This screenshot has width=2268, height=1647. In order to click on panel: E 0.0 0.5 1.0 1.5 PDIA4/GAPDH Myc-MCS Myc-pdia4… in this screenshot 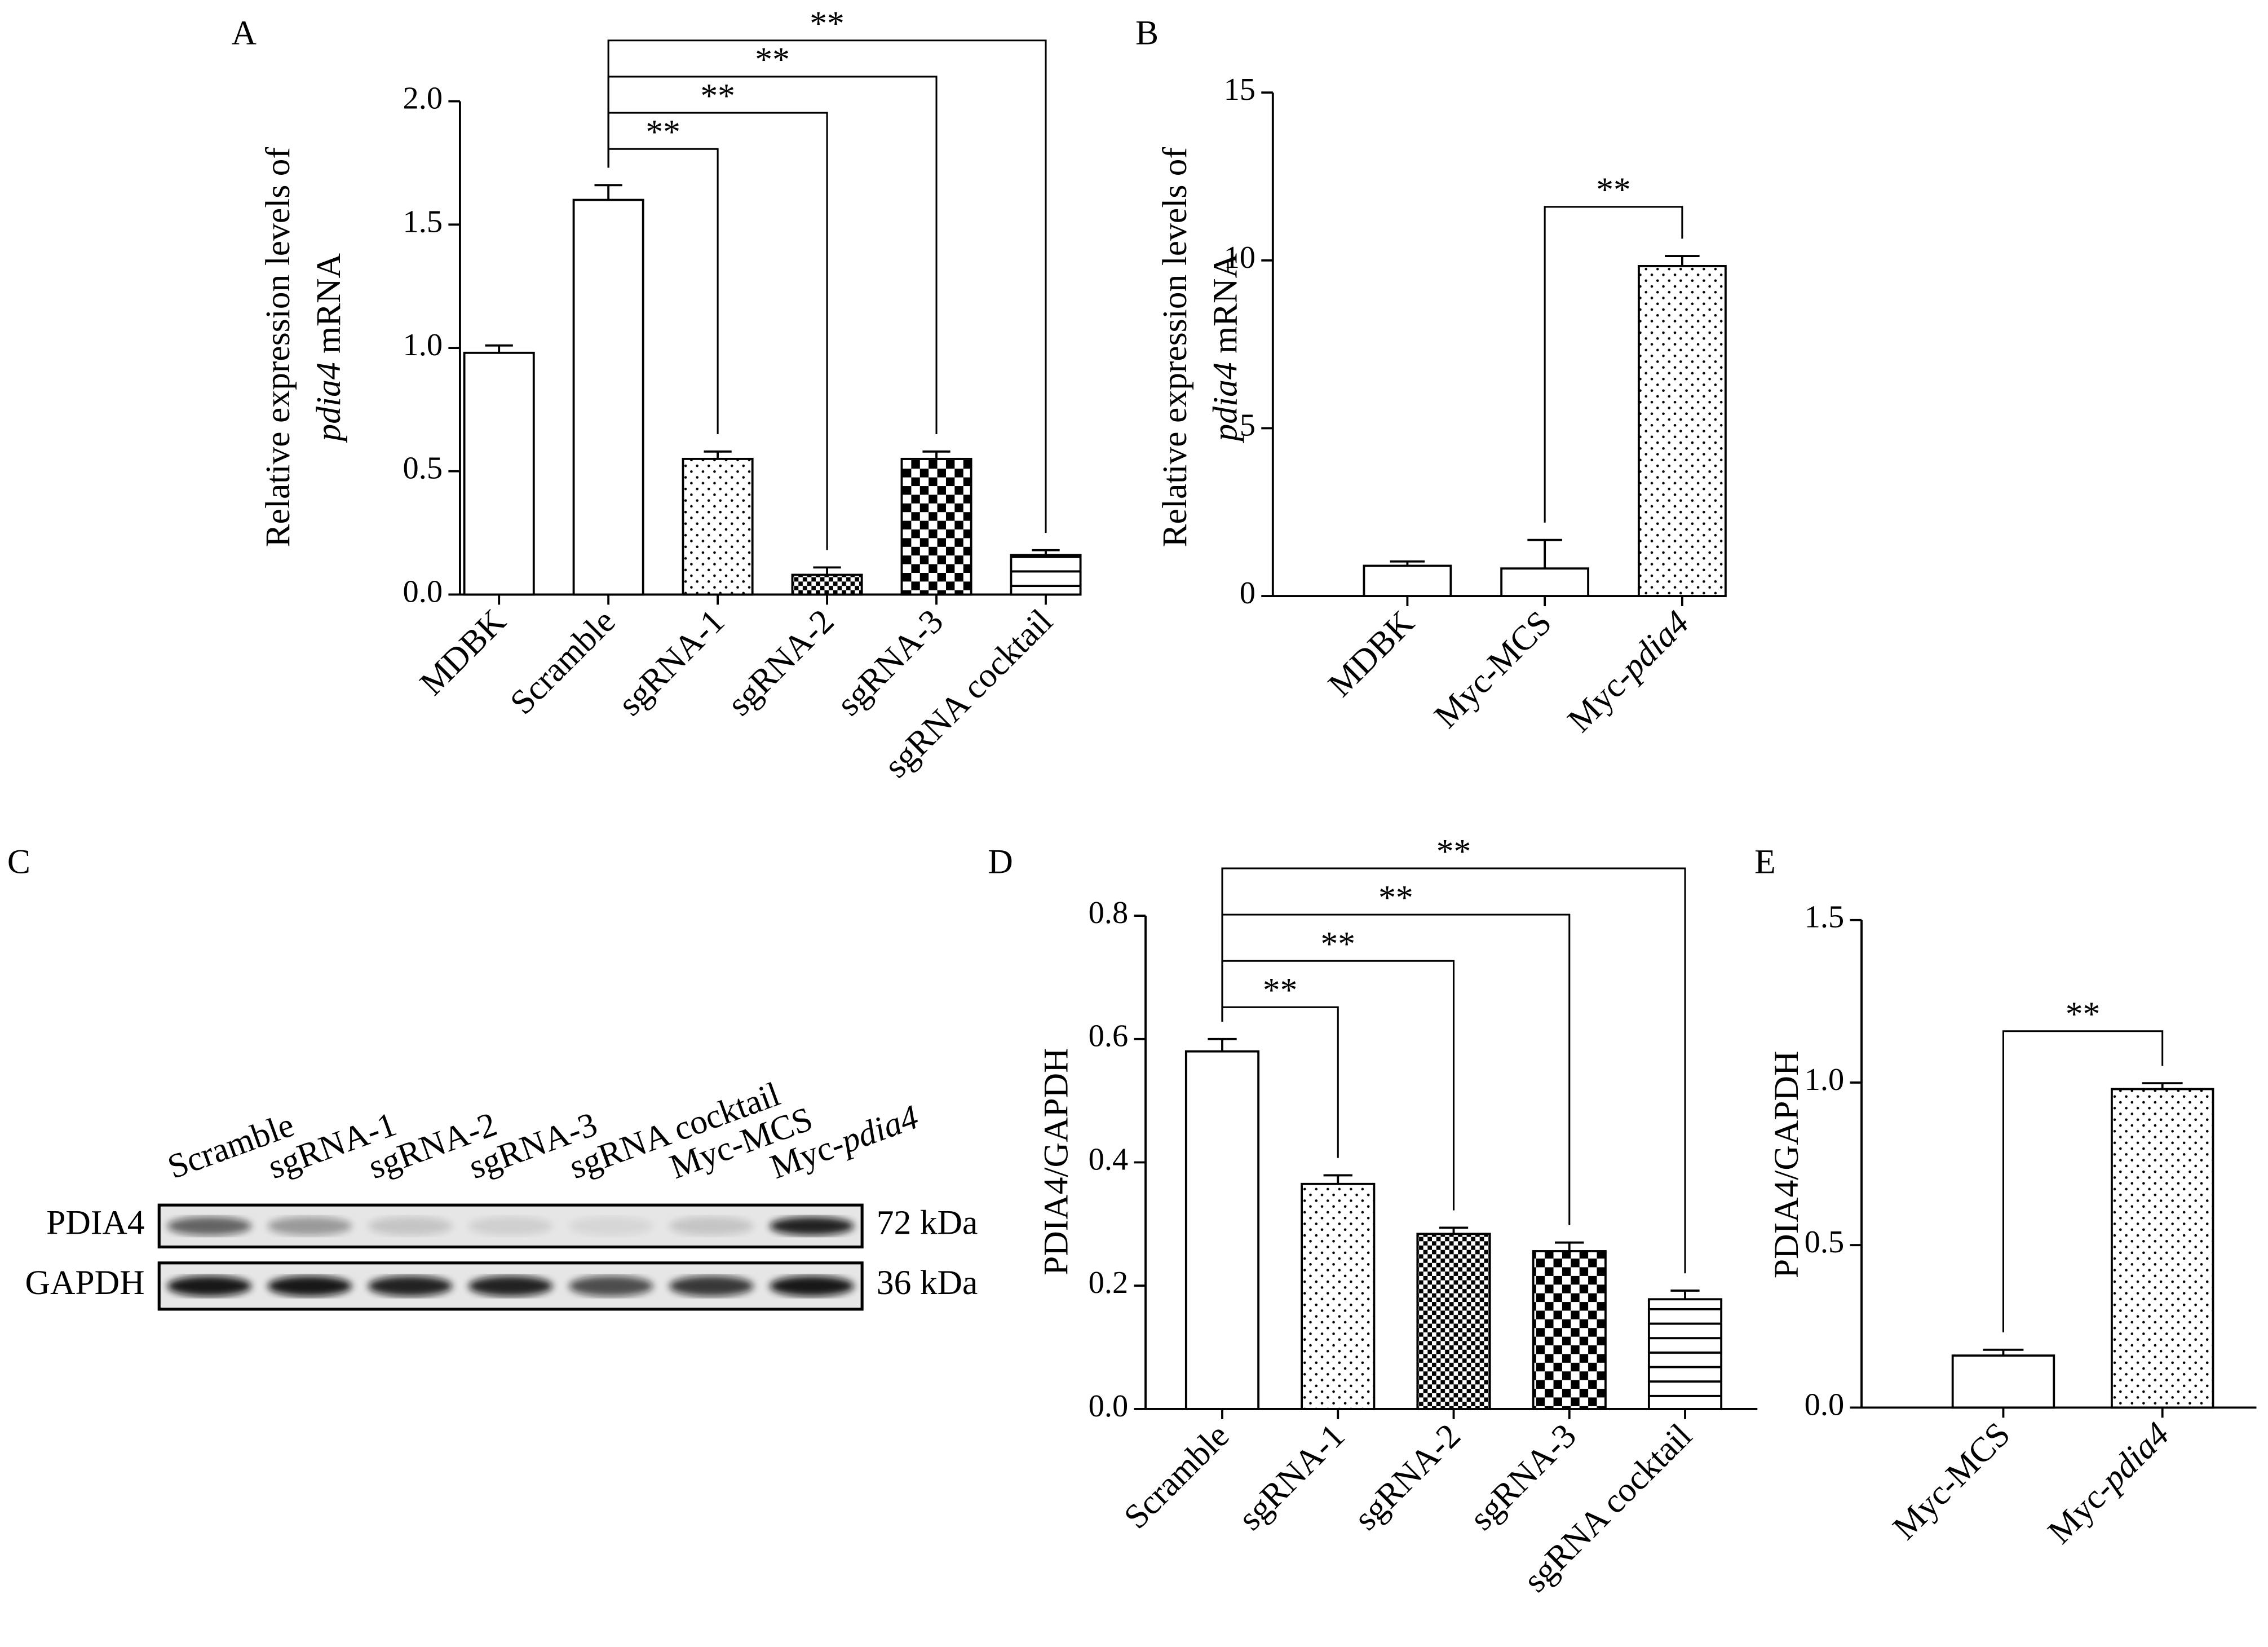, I will do `click(2005, 1197)`.